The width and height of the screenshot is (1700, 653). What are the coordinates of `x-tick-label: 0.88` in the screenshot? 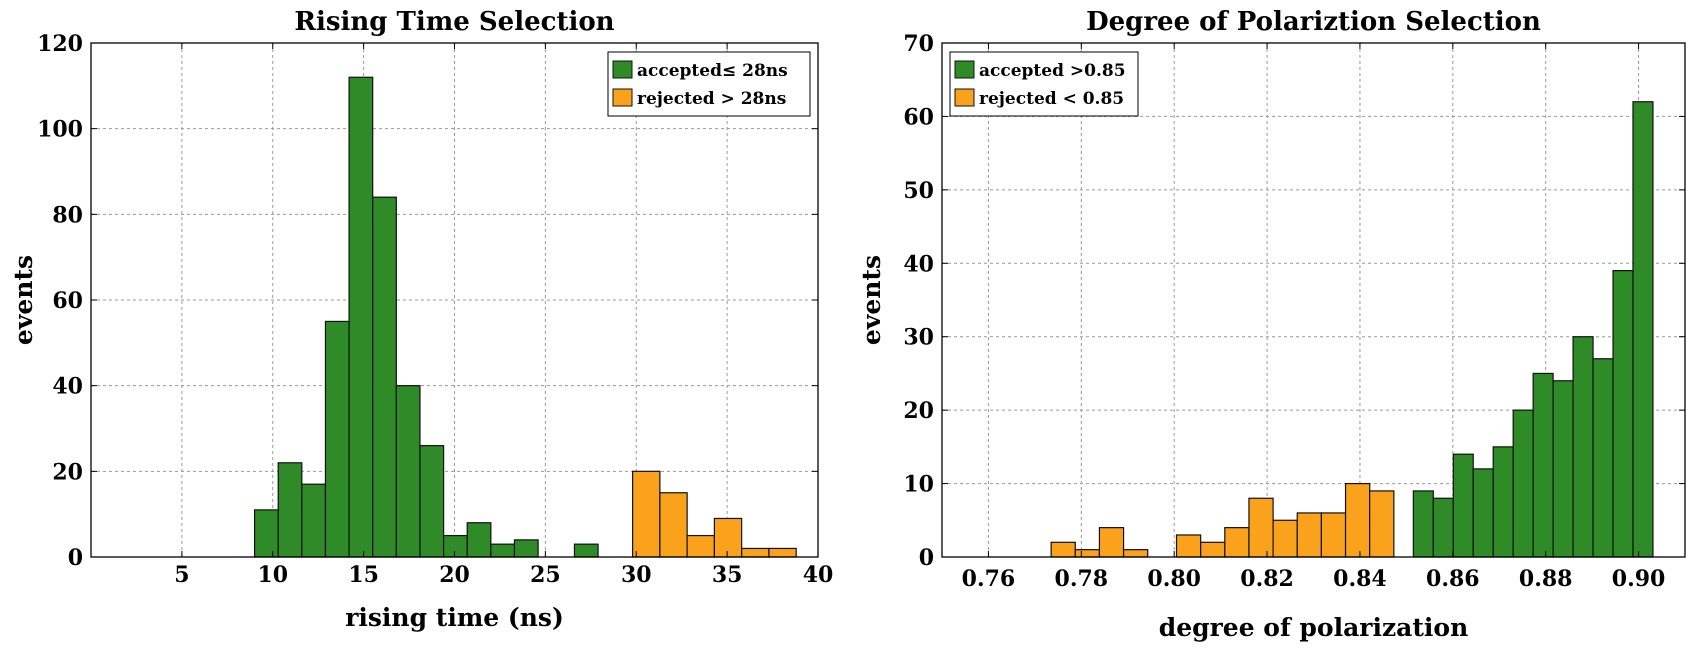 It's located at (1546, 579).